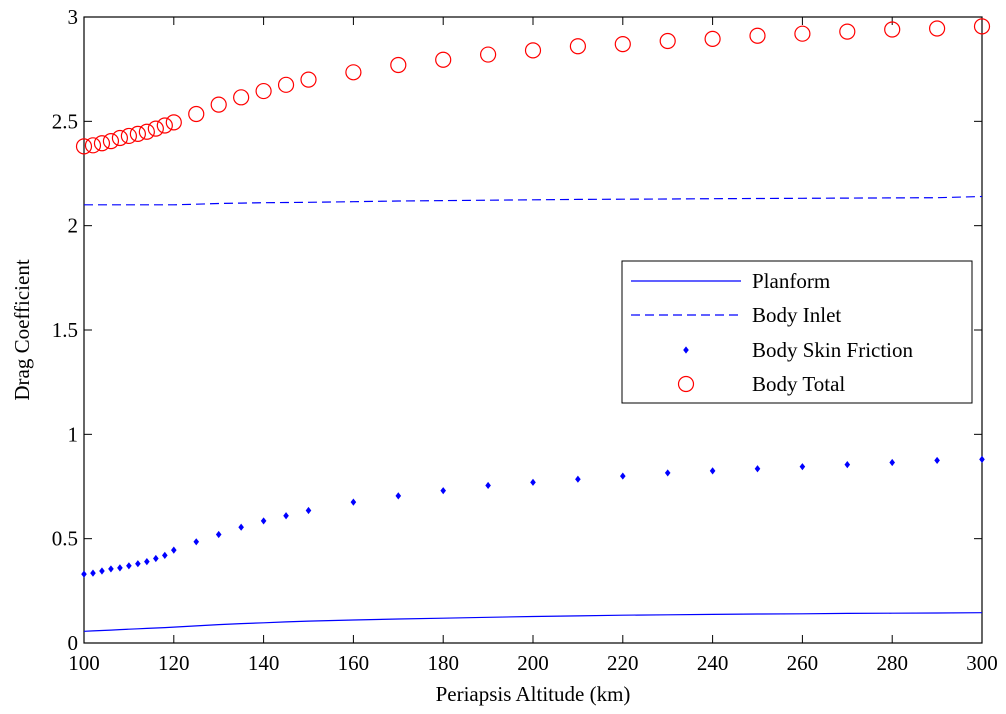  I want to click on x-tick-label: 220, so click(623, 663).